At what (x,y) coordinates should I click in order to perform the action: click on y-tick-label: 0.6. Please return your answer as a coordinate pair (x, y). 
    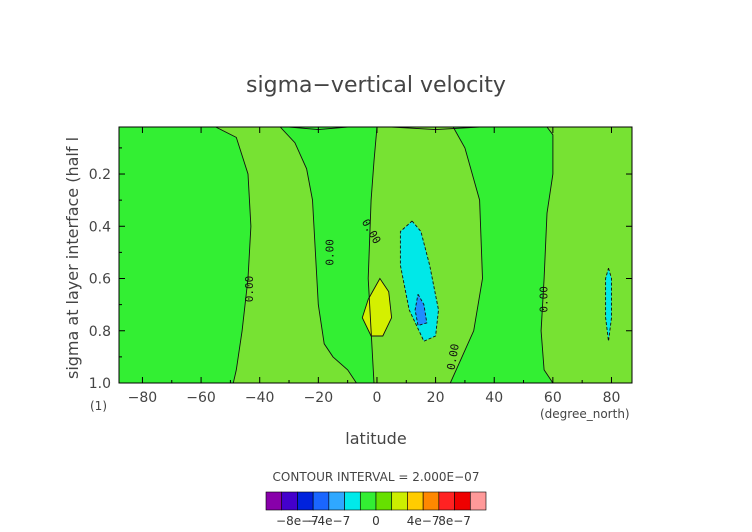
    Looking at the image, I should click on (100, 280).